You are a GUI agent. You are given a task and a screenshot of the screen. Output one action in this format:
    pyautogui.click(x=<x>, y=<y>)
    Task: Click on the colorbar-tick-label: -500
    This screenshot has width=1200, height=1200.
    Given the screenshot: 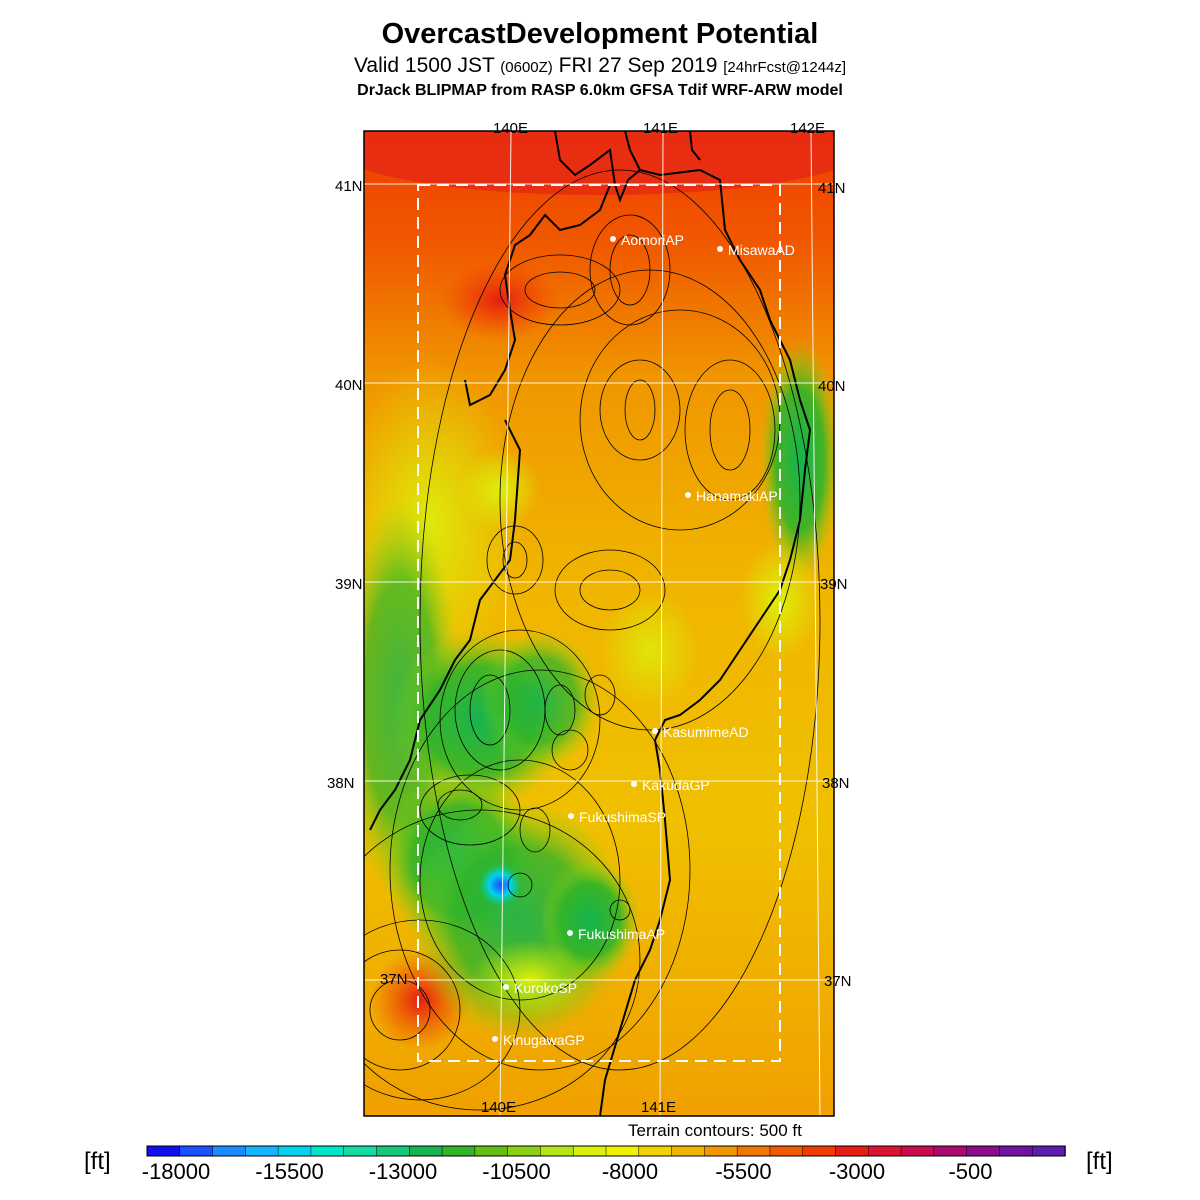 What is the action you would take?
    pyautogui.click(x=970, y=1171)
    